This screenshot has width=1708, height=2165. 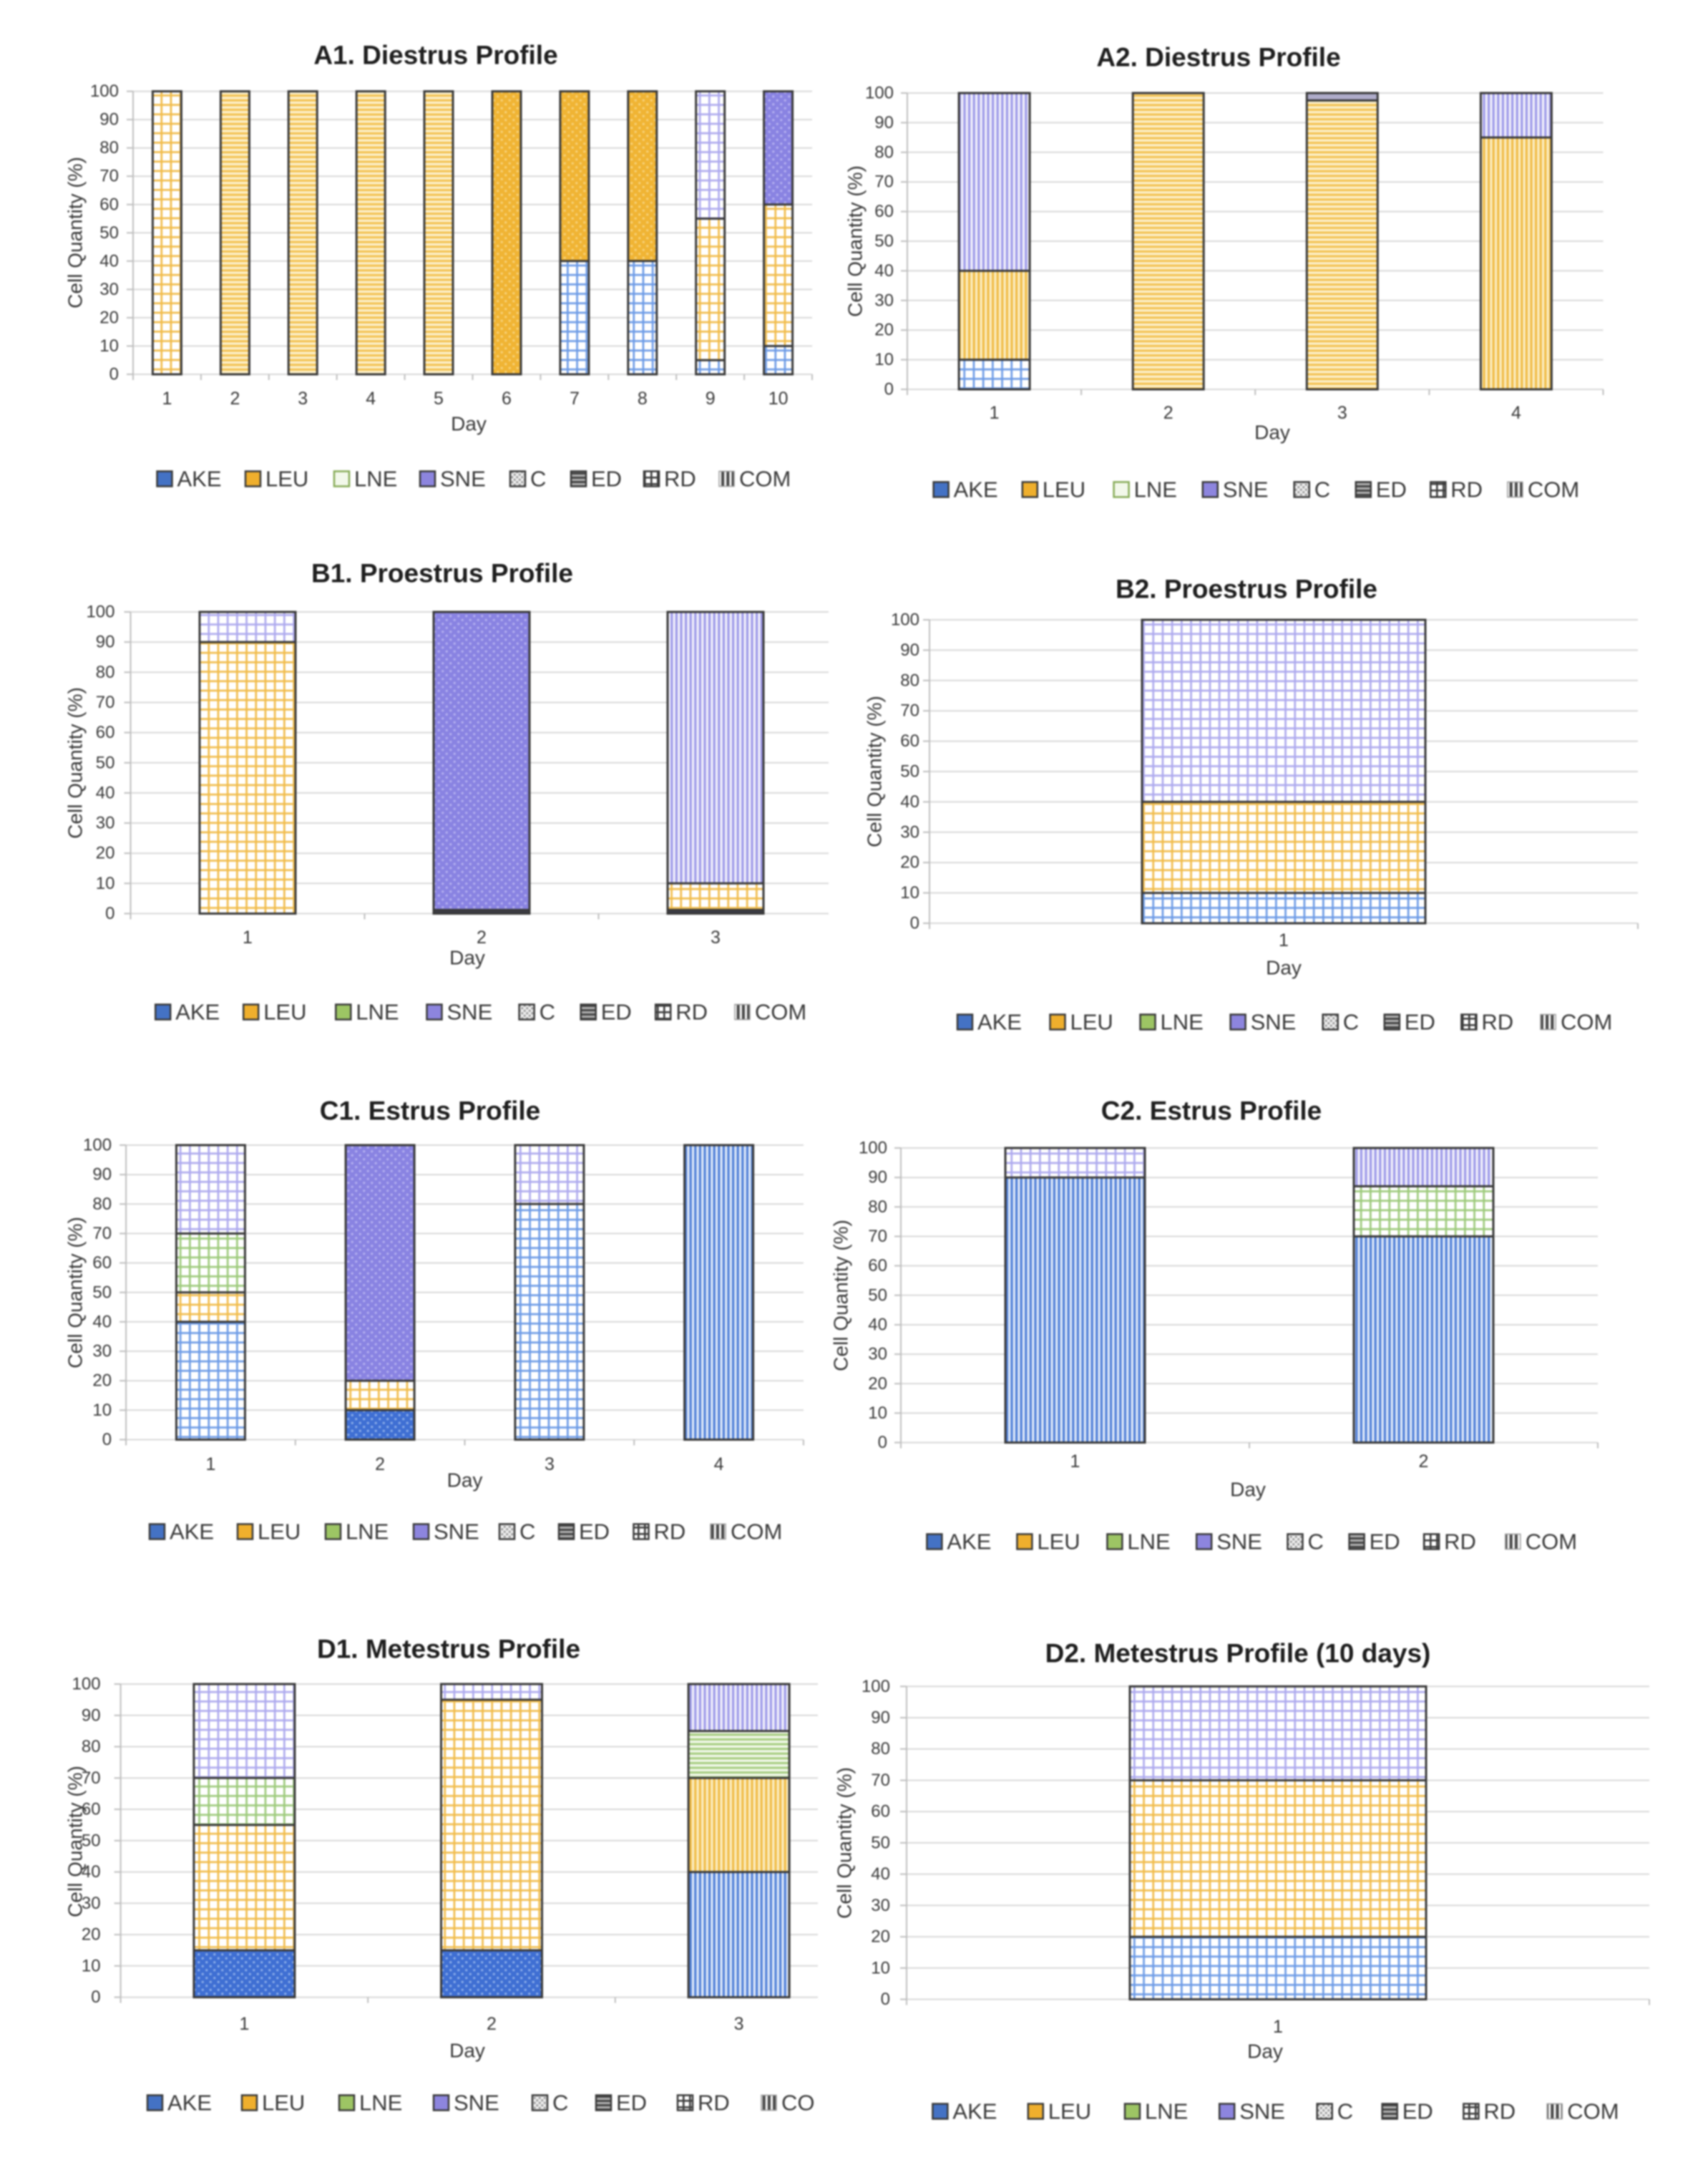 What do you see at coordinates (371, 399) in the screenshot?
I see `svg-text: 4` at bounding box center [371, 399].